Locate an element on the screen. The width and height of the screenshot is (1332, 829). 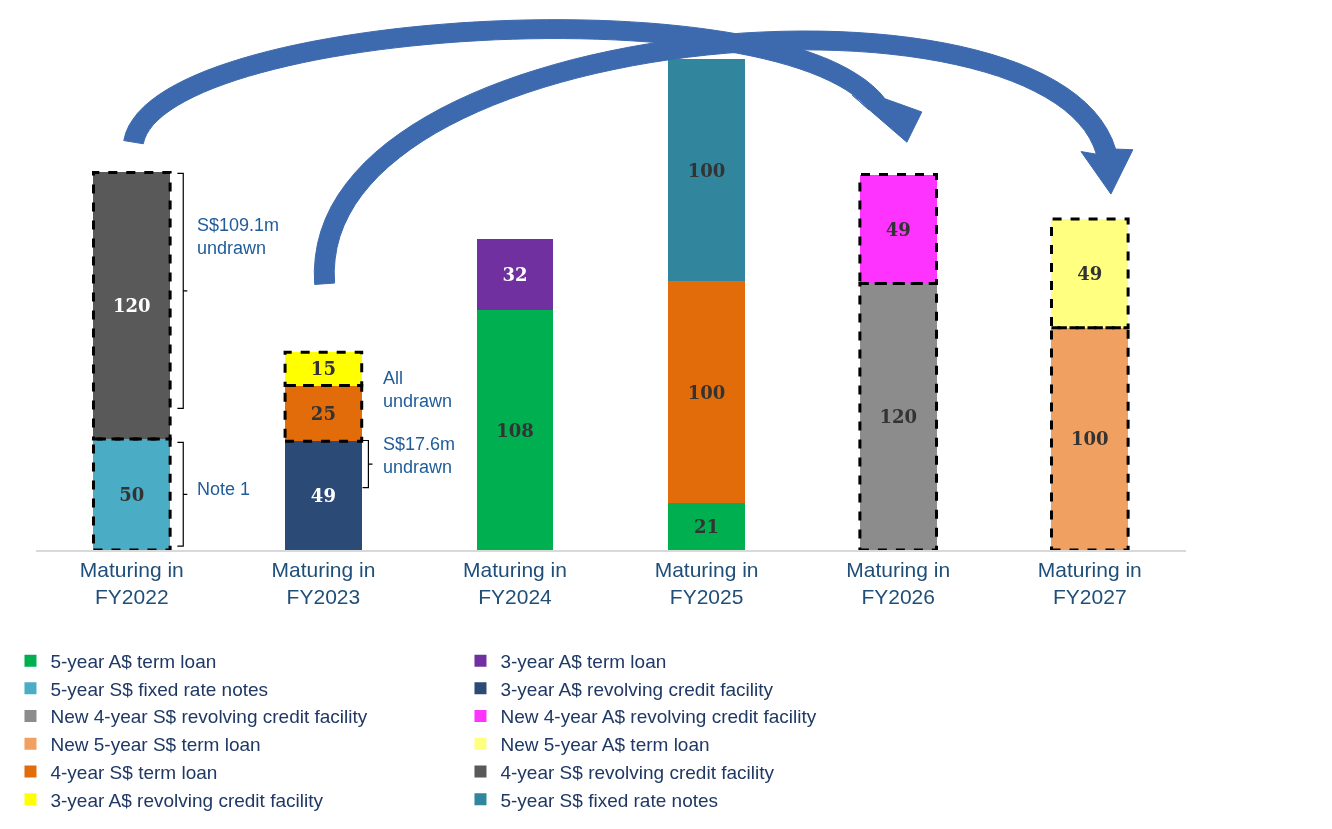
legend-label: New 4-year S$ revolving credit facility is located at coordinates (209, 717).